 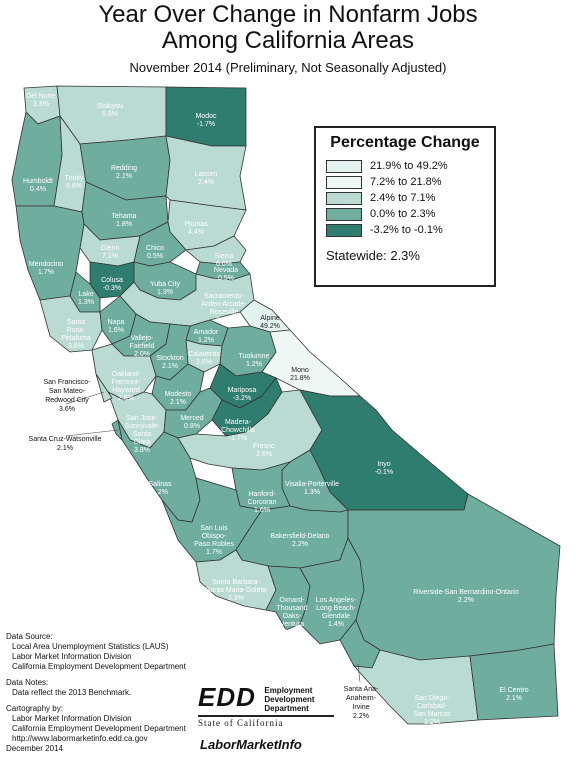 What do you see at coordinates (262, 502) in the screenshot?
I see `region-label-hanford-corcoran: Hanford-Corcoran 1.6%` at bounding box center [262, 502].